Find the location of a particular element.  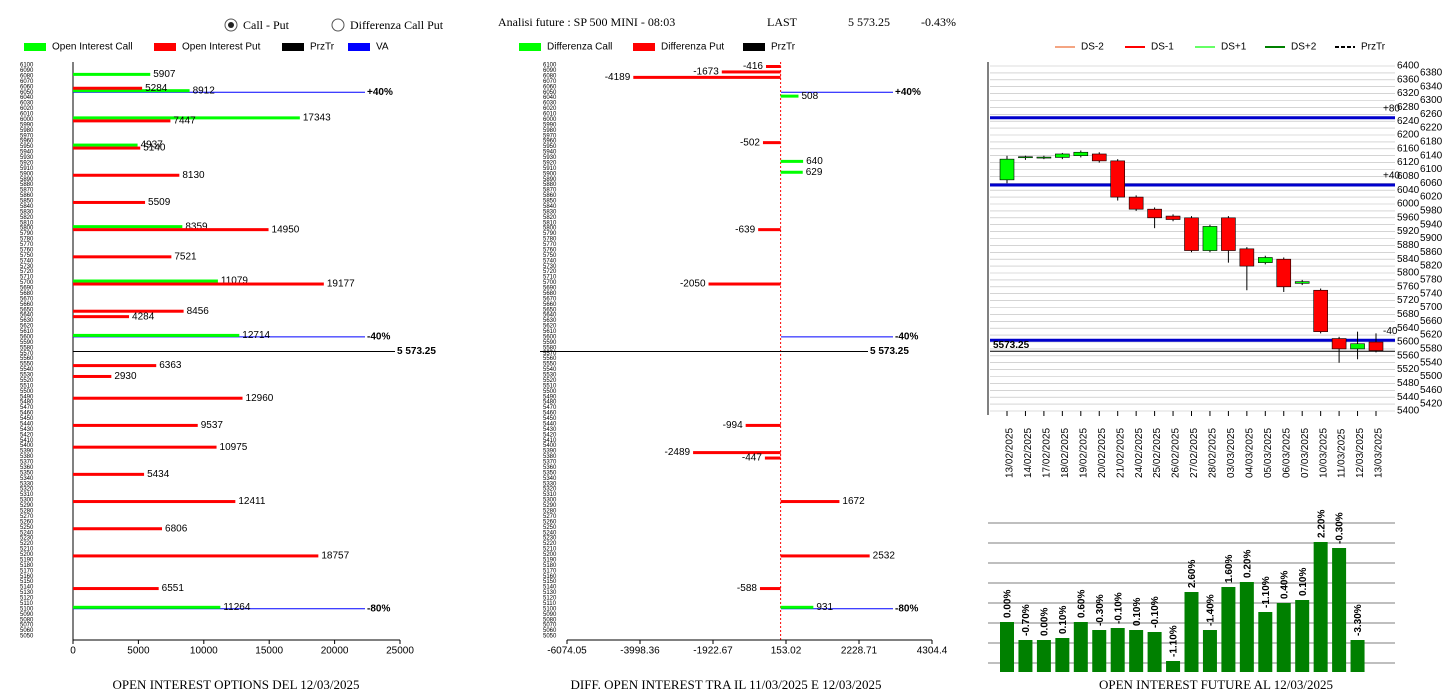

legend-swatch is located at coordinates (165, 47).